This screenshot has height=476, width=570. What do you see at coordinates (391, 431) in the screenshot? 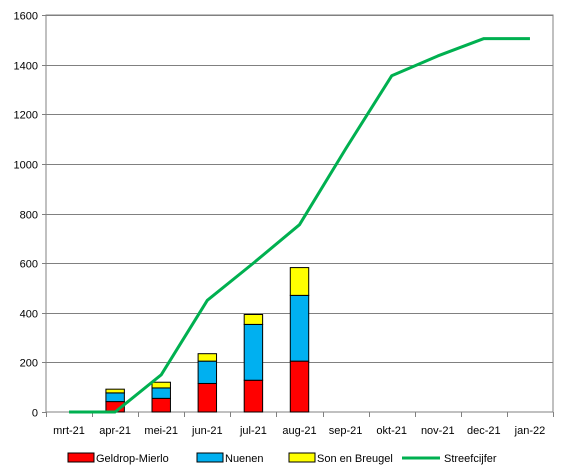
I see `x-tick-label: okt-21` at bounding box center [391, 431].